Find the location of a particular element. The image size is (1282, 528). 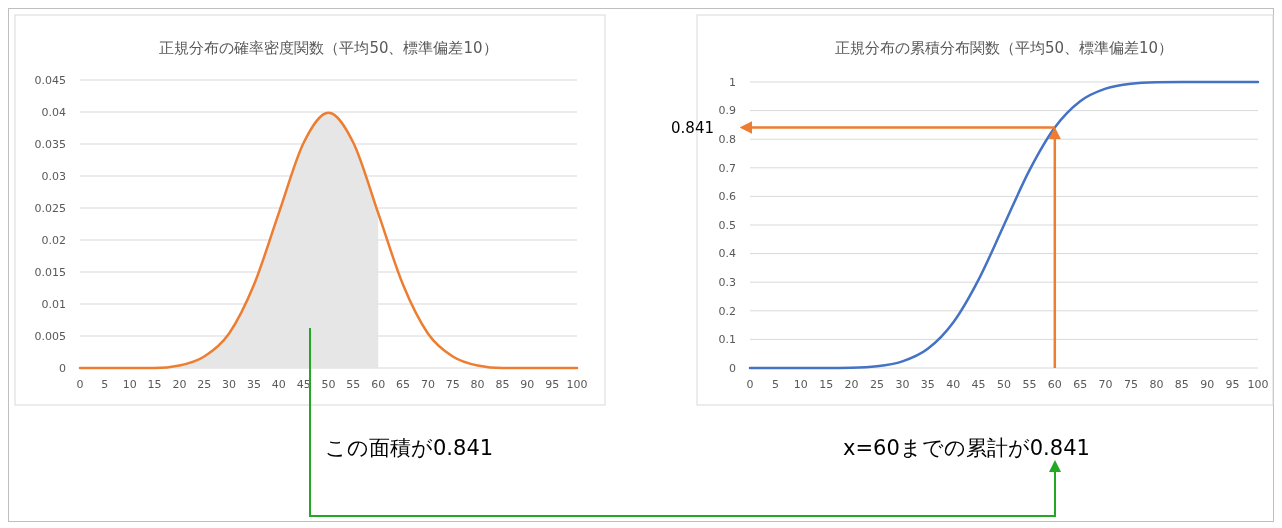

y-tick-label: 0.2 is located at coordinates (727, 311).